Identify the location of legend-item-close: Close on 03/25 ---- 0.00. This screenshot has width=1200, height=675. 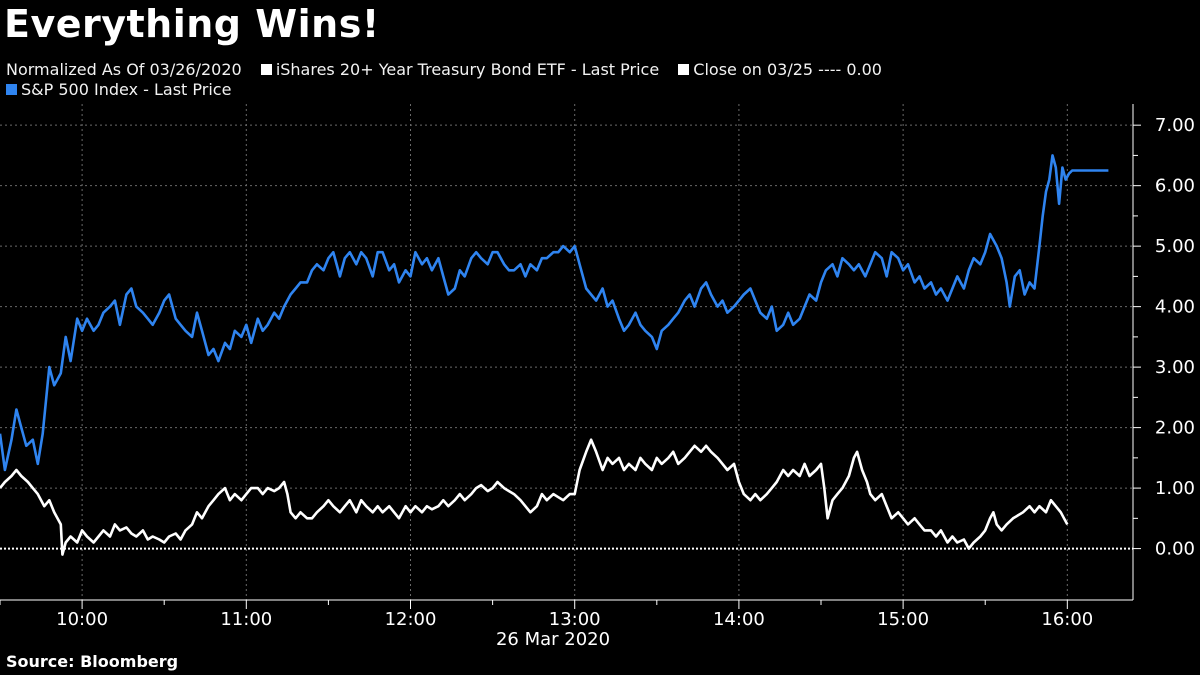
(780, 69).